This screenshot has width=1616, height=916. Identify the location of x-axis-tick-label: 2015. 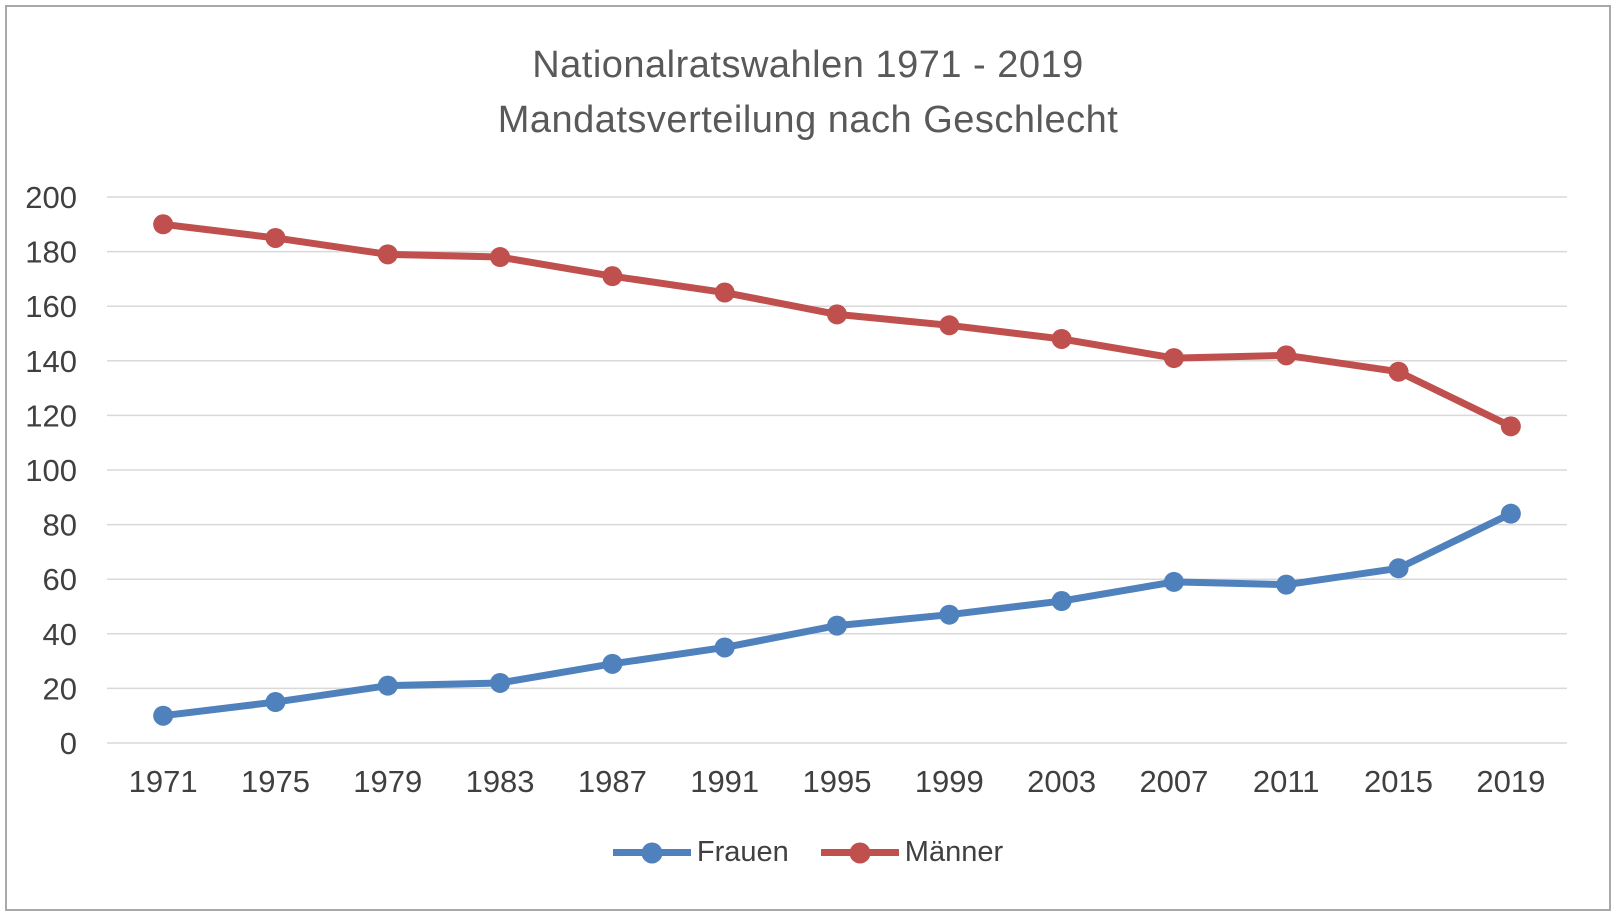
(1398, 781).